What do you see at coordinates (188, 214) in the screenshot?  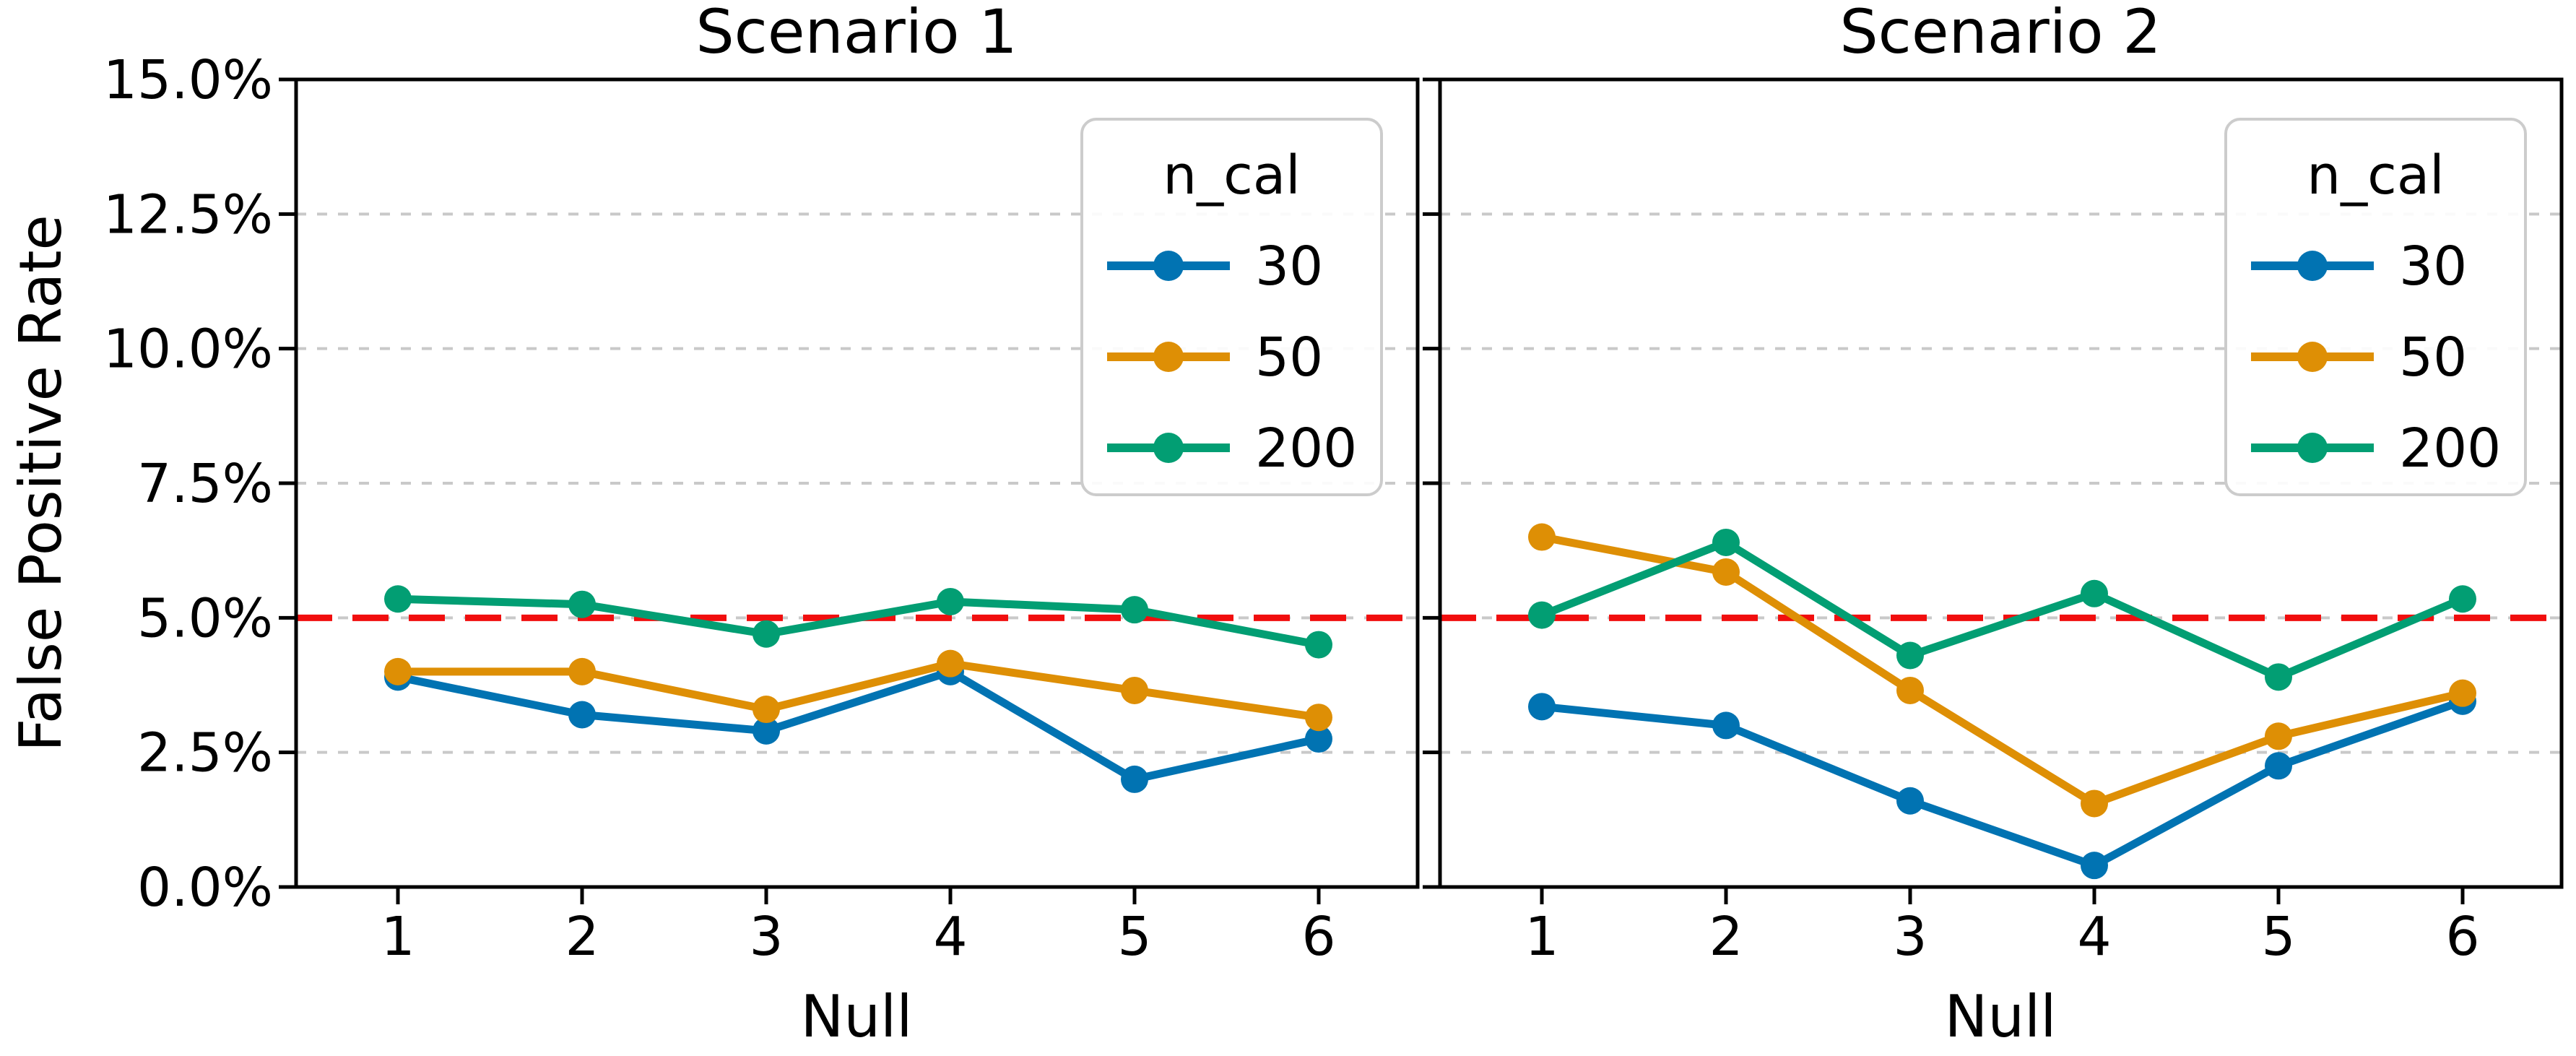 I see `y-tick-label: 12.5%` at bounding box center [188, 214].